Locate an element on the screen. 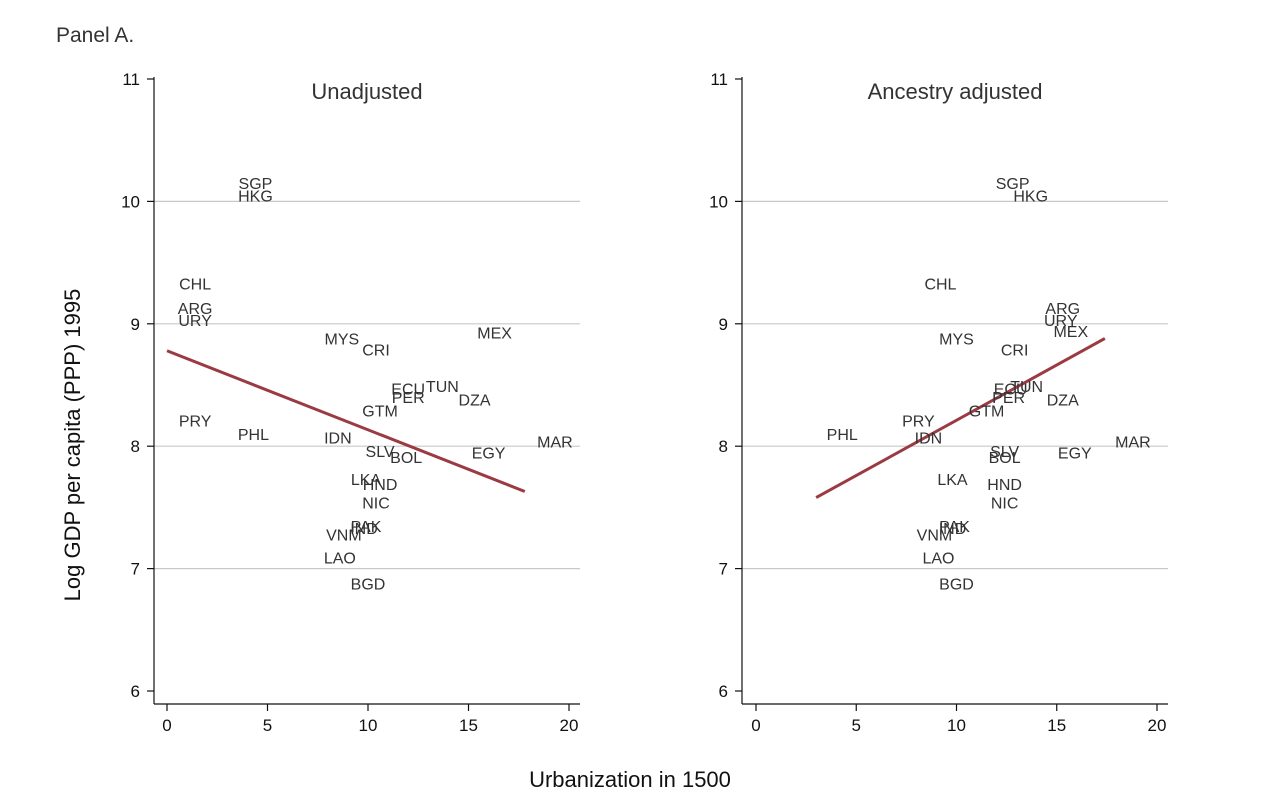 The height and width of the screenshot is (811, 1262). x-axis-label: Urbanization in 1500 is located at coordinates (630, 779).